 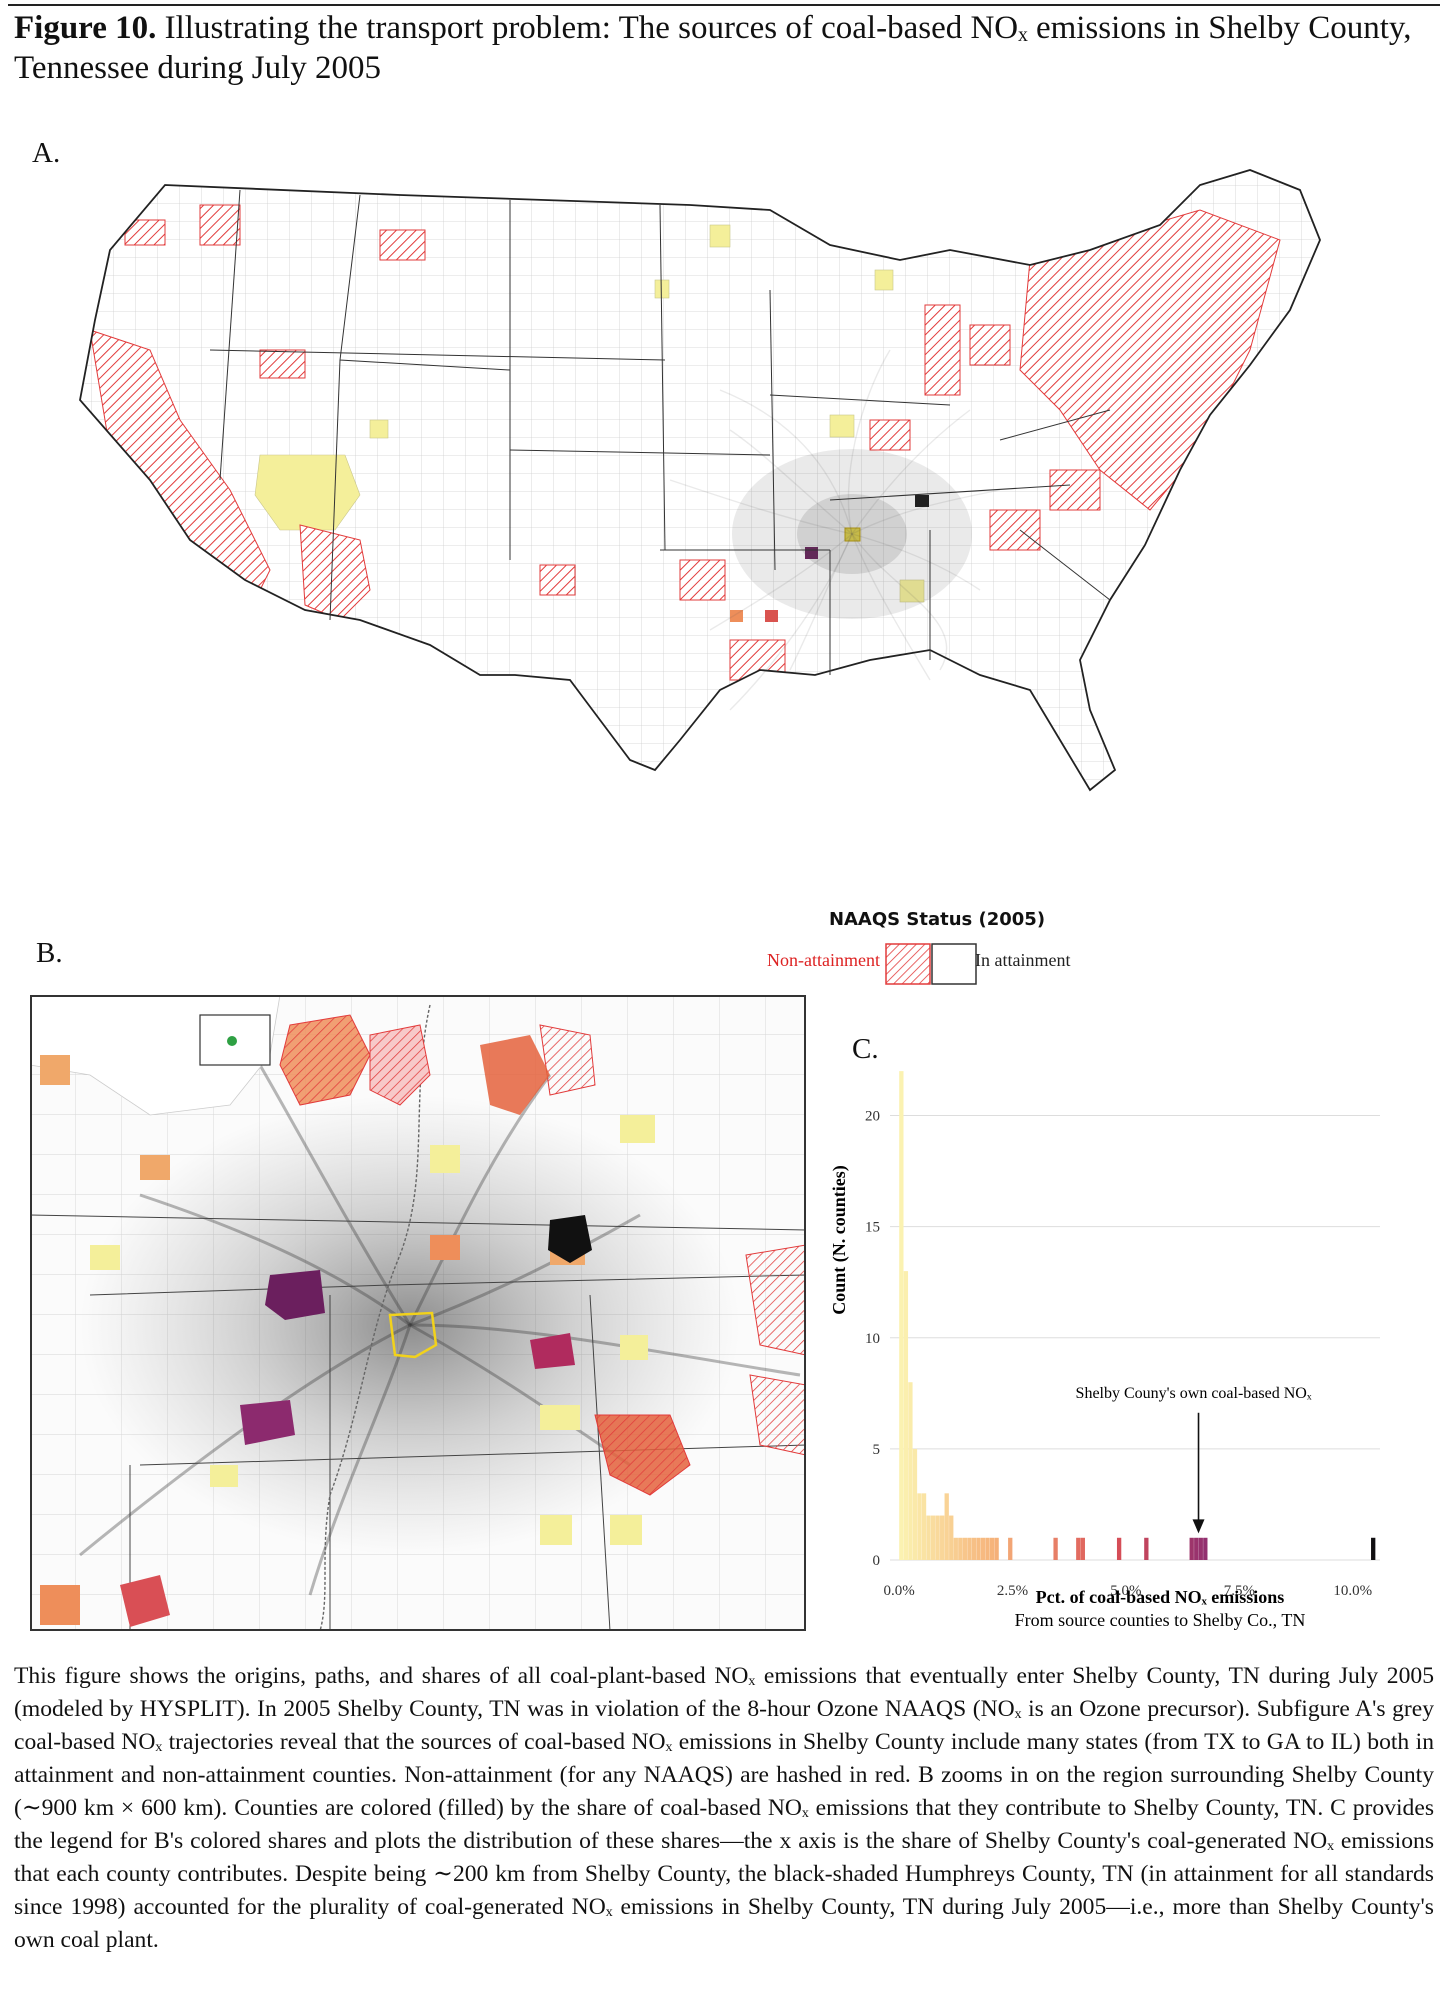 What do you see at coordinates (1135, 1338) in the screenshot?
I see `chart-grid` at bounding box center [1135, 1338].